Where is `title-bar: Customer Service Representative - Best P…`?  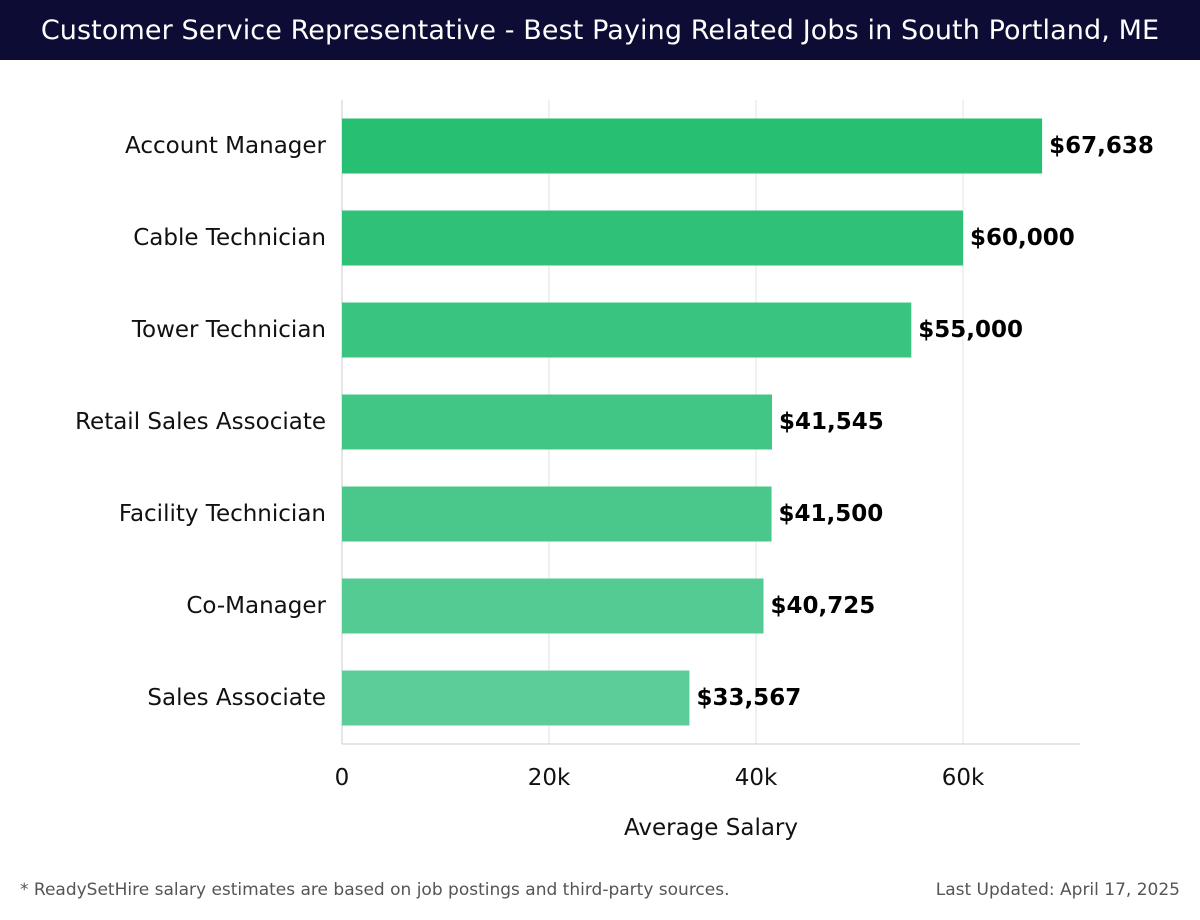
title-bar: Customer Service Representative - Best P… is located at coordinates (600, 30).